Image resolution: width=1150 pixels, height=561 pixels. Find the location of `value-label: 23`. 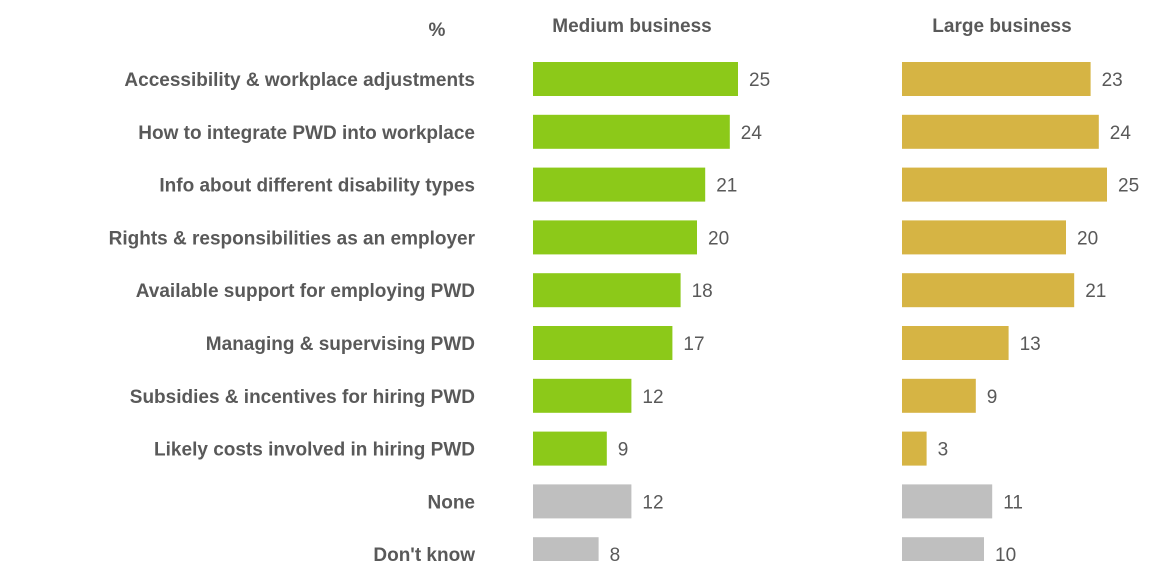

value-label: 23 is located at coordinates (1112, 80).